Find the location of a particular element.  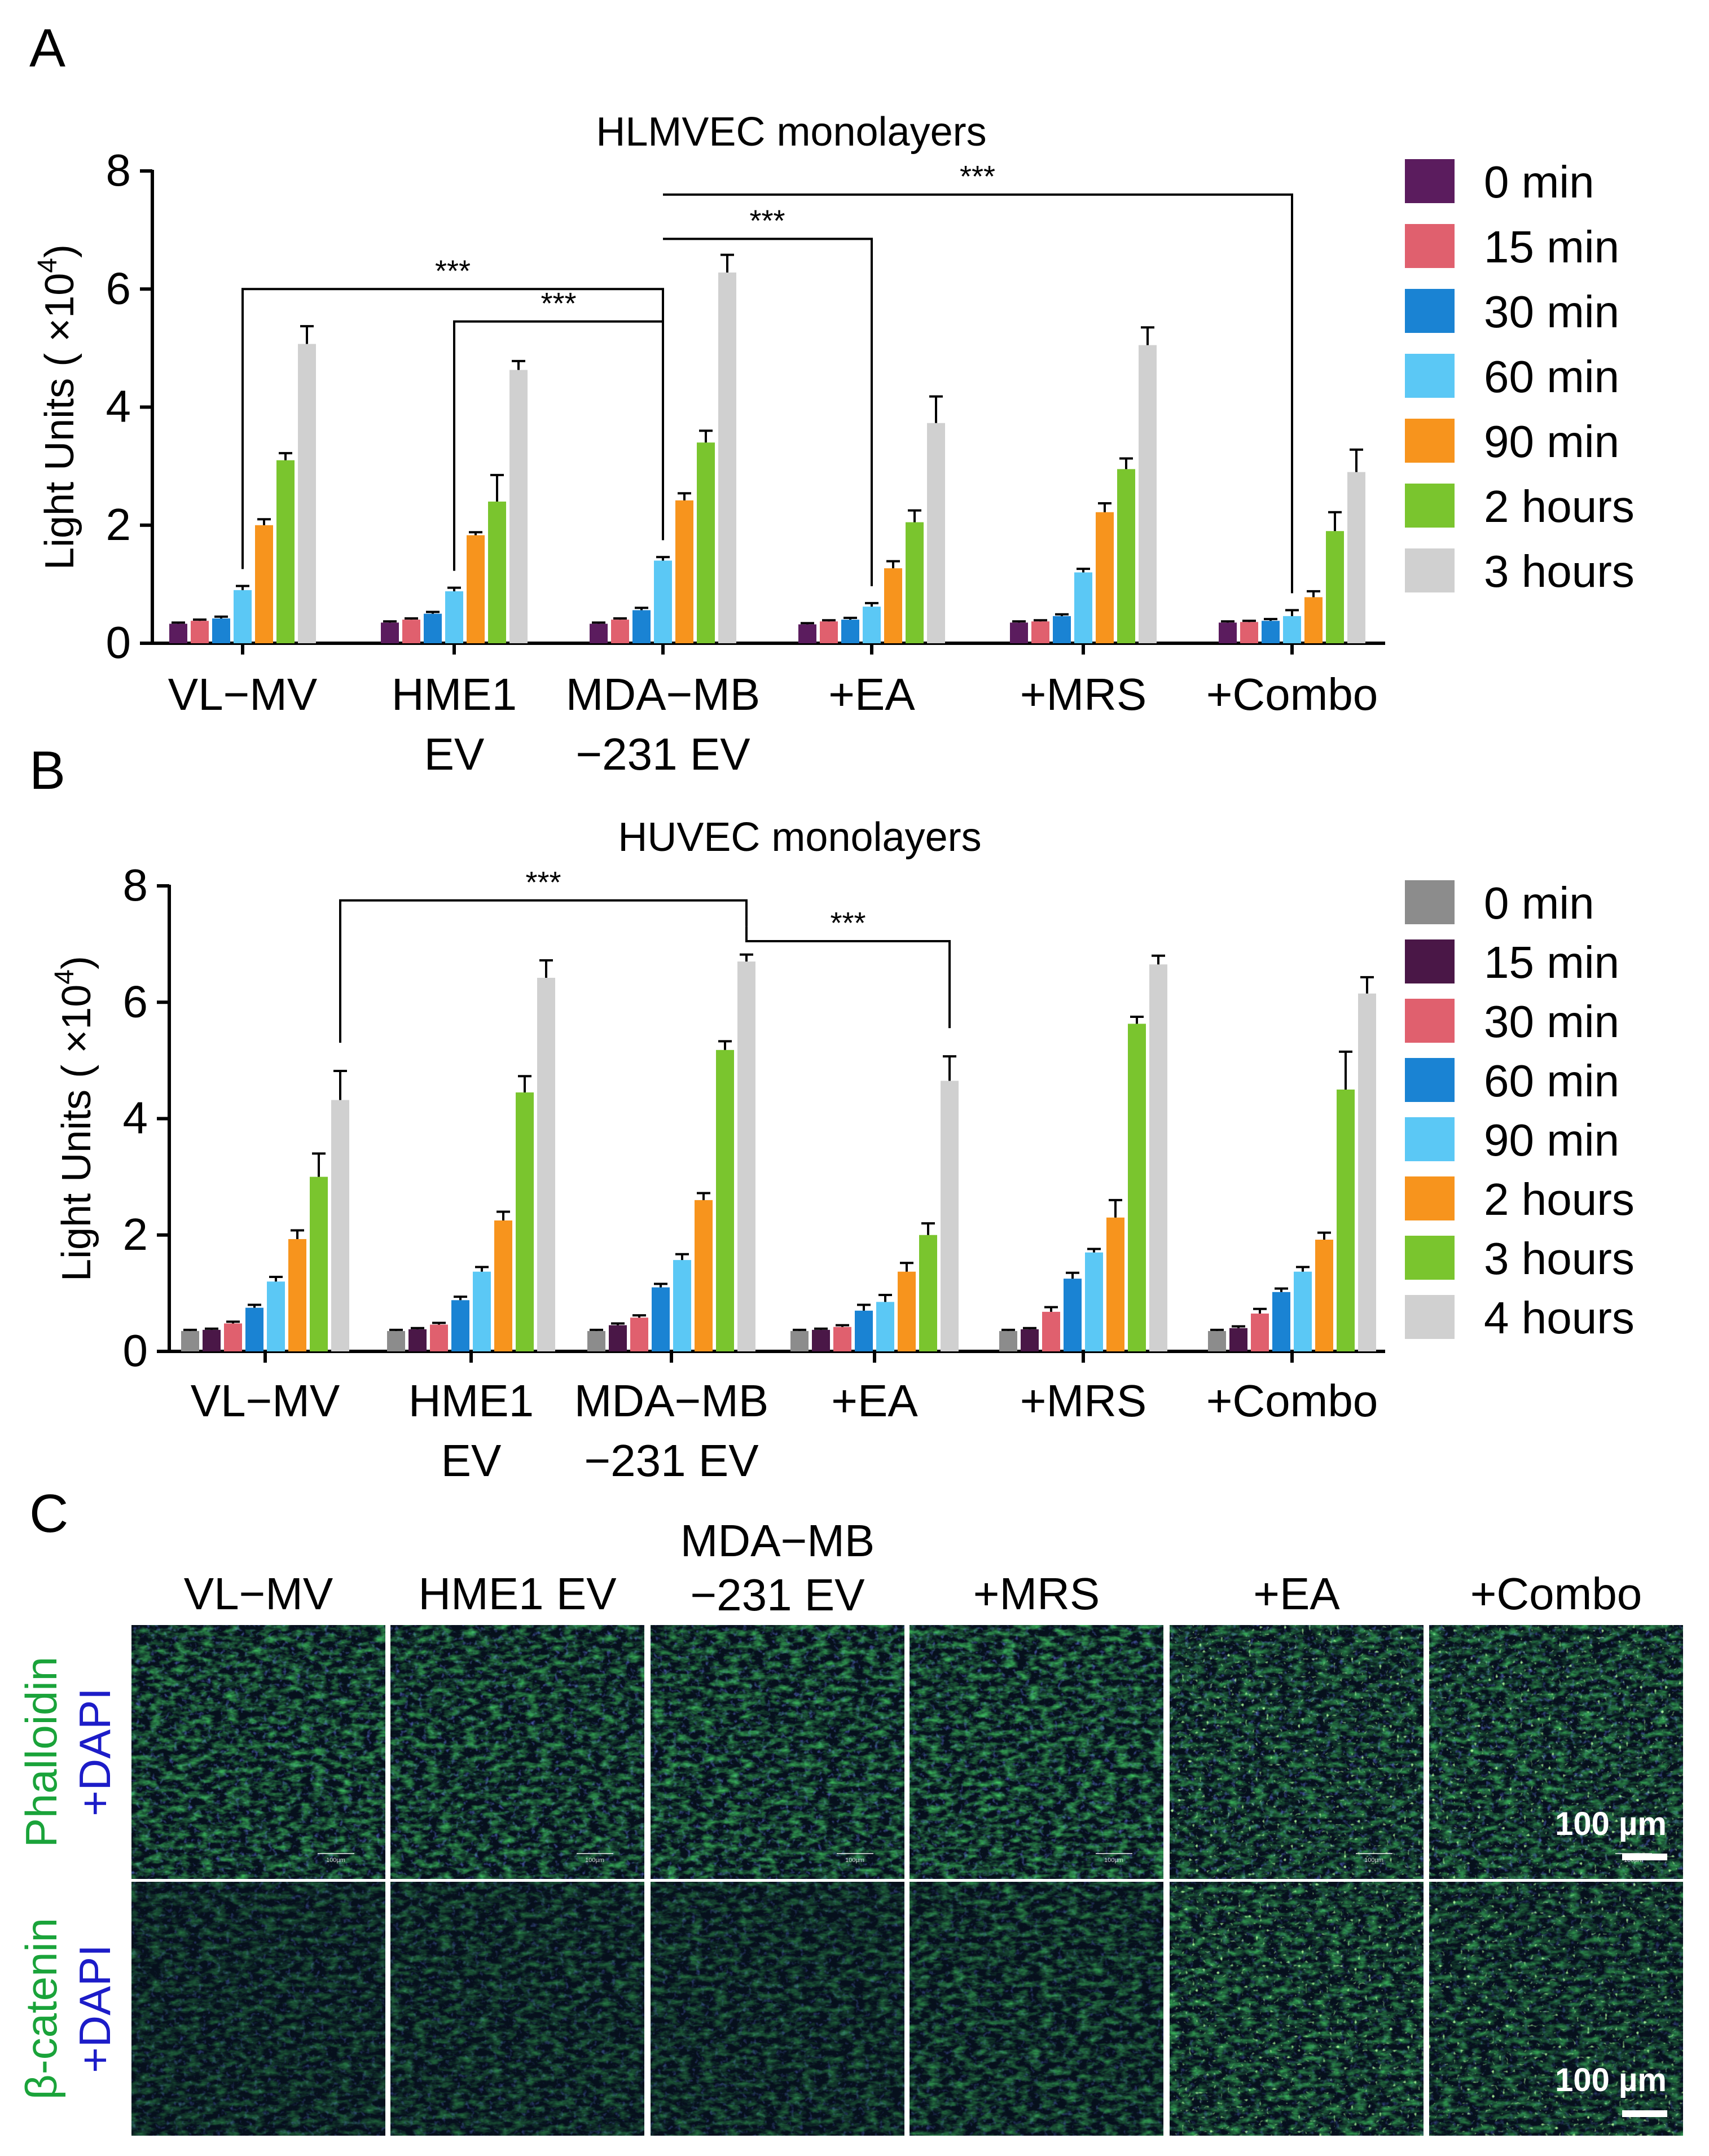

row-label-counterstain: +DAPI is located at coordinates (95, 1752).